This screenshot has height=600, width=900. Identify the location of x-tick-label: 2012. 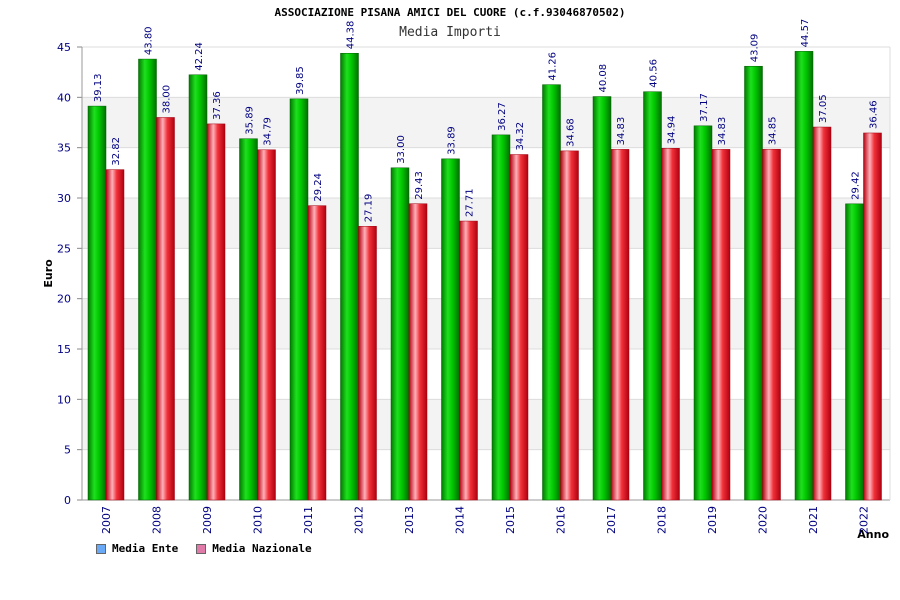
(359, 520).